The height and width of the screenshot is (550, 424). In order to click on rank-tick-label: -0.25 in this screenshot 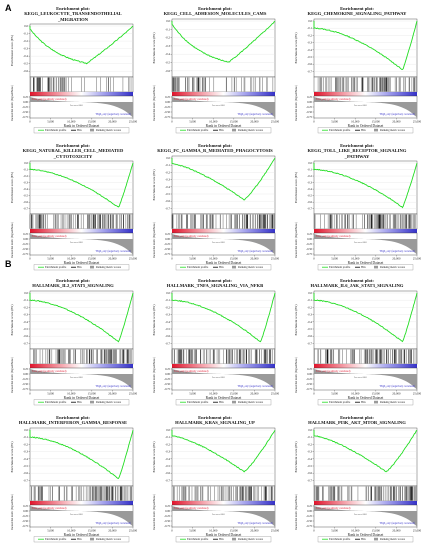, I will do `click(25, 244)`.